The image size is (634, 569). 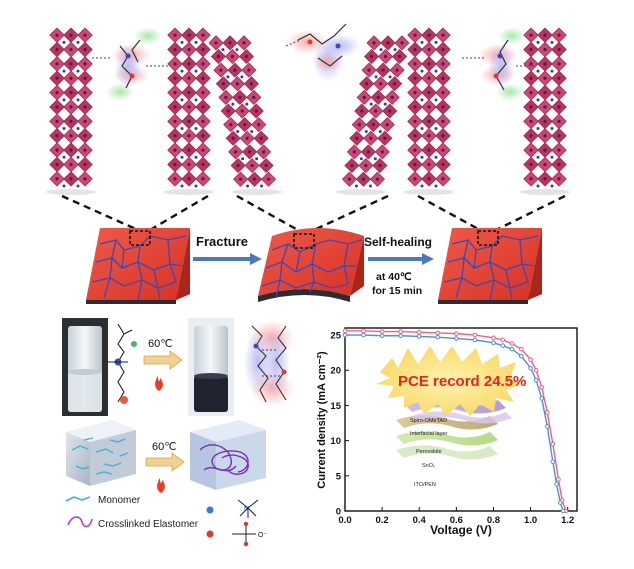 What do you see at coordinates (530, 520) in the screenshot?
I see `x-tick-label: 1.0` at bounding box center [530, 520].